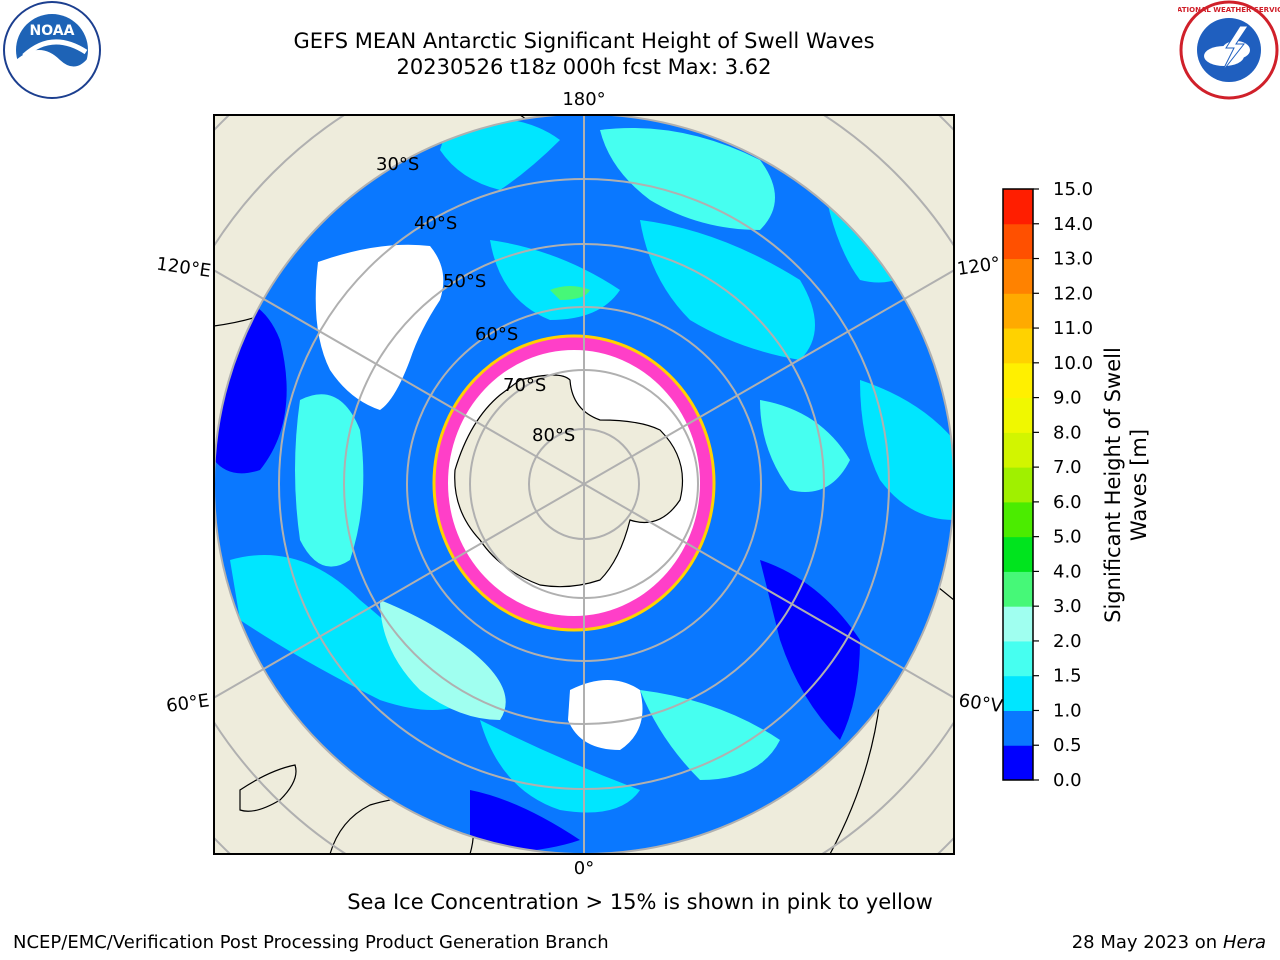  I want to click on lon-label-60w: 60°V, so click(980, 703).